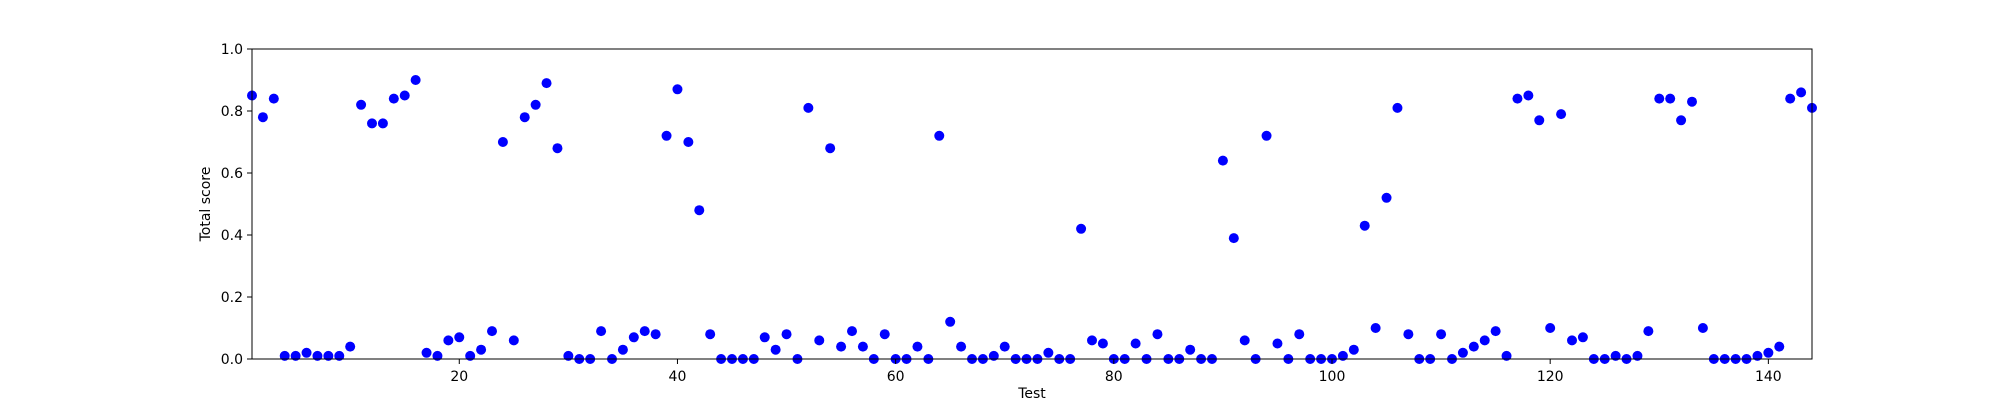 Image resolution: width=2000 pixels, height=400 pixels. What do you see at coordinates (232, 360) in the screenshot?
I see `y-tick-label: 0.0` at bounding box center [232, 360].